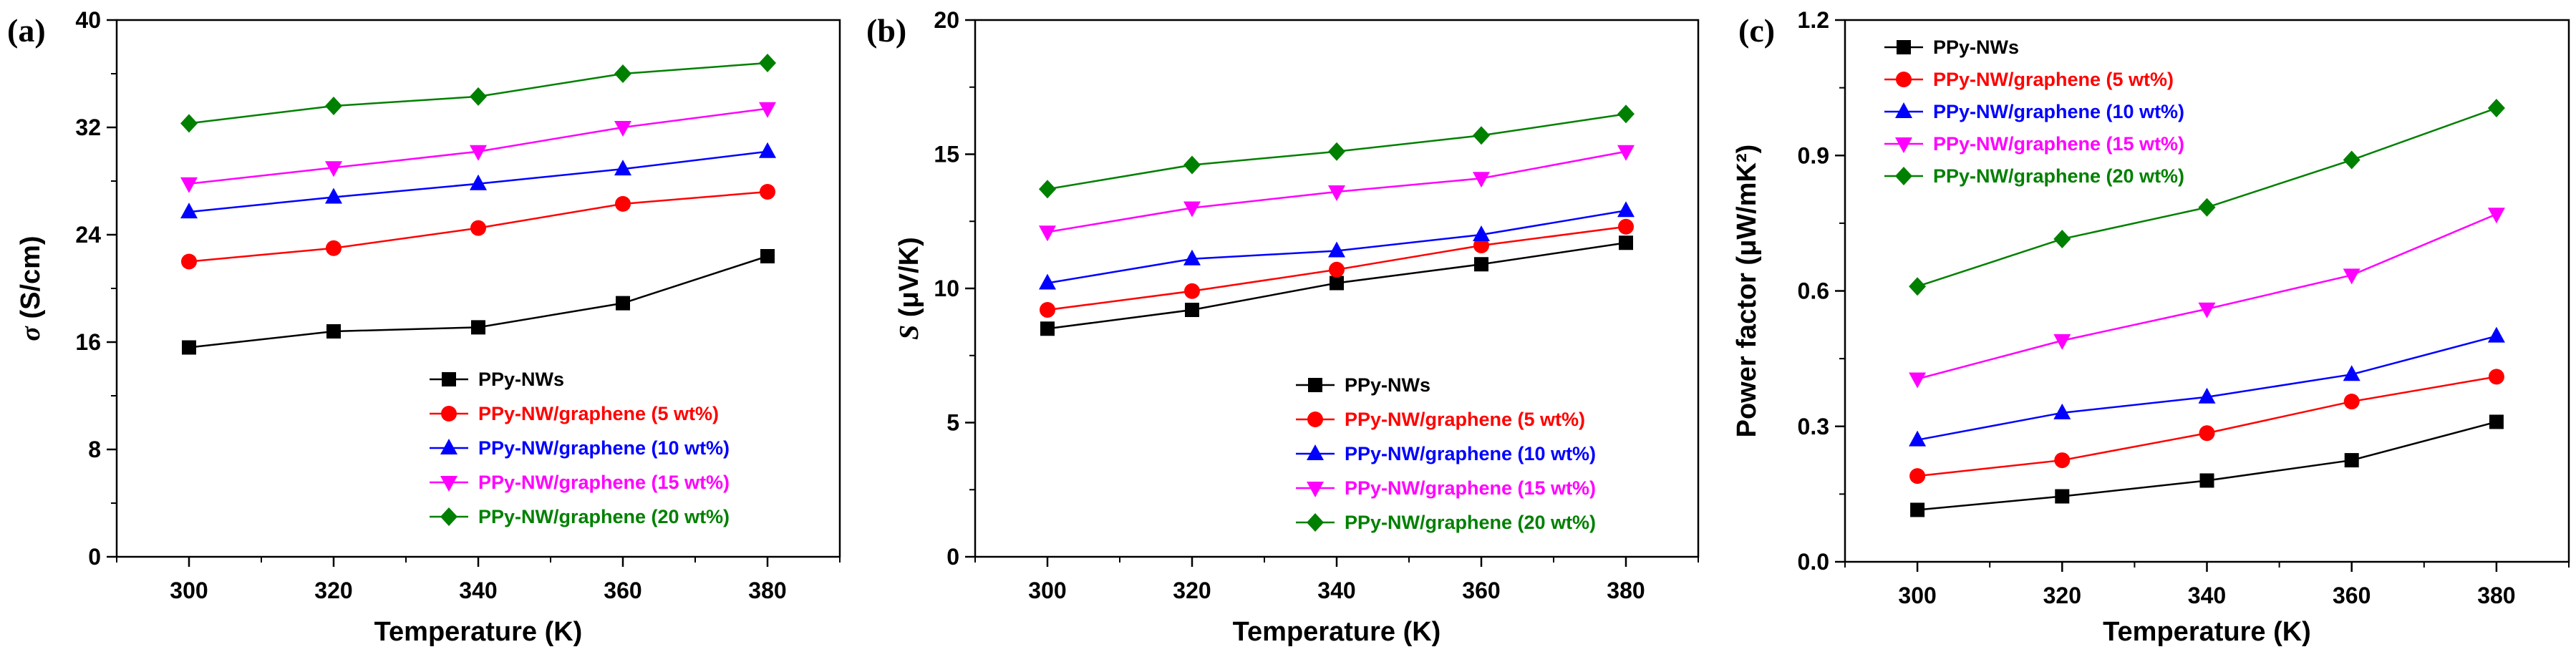  What do you see at coordinates (88, 342) in the screenshot?
I see `y-tick-label: 16` at bounding box center [88, 342].